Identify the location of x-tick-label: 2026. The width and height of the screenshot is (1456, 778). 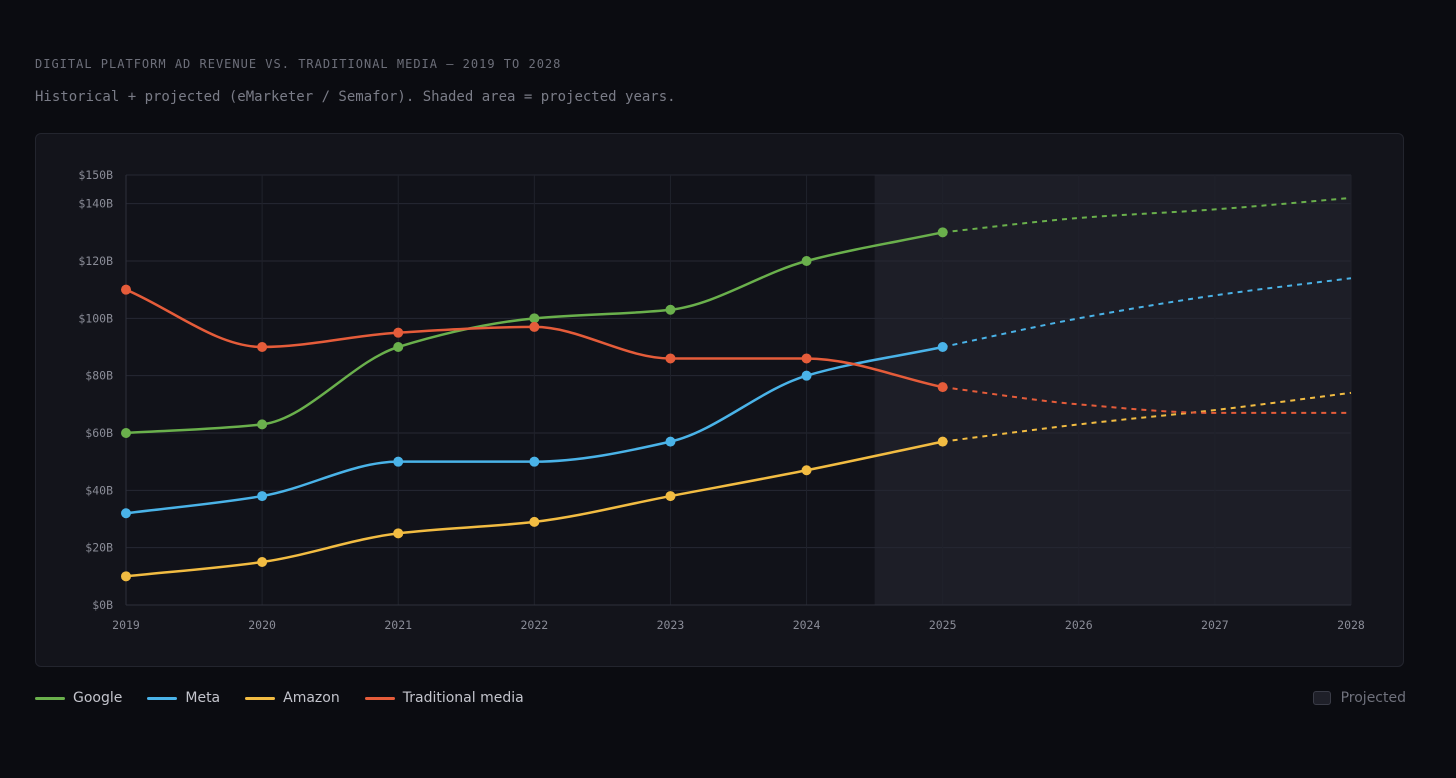
(1079, 625).